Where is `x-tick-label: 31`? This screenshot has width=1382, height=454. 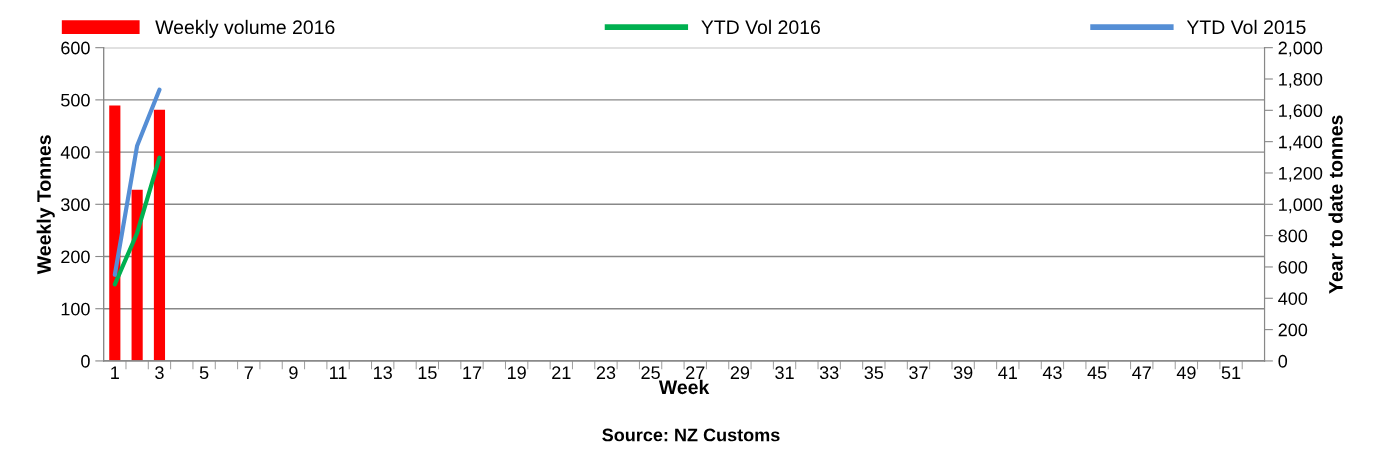 x-tick-label: 31 is located at coordinates (784, 373).